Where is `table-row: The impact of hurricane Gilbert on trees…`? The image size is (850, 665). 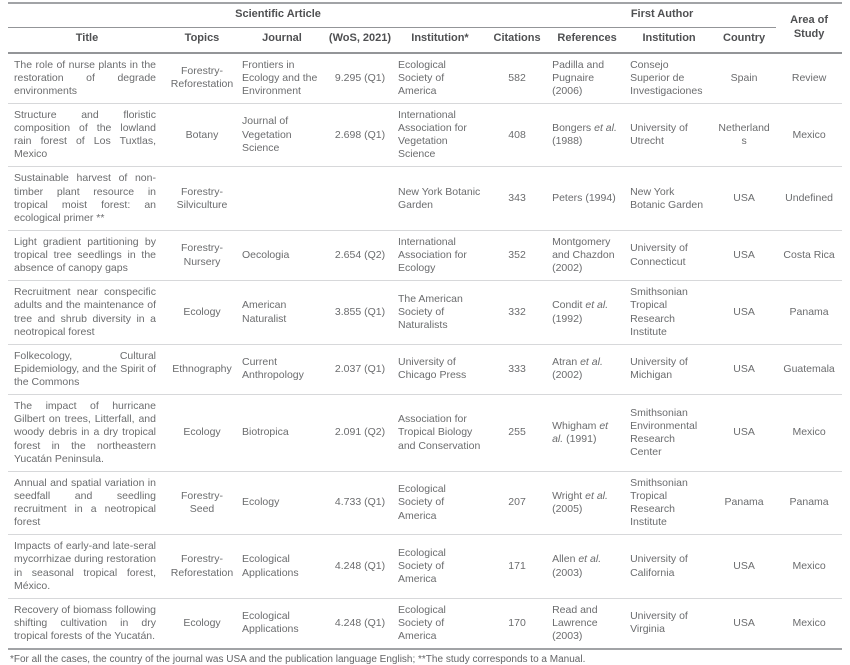 table-row: The impact of hurricane Gilbert on trees… is located at coordinates (425, 433).